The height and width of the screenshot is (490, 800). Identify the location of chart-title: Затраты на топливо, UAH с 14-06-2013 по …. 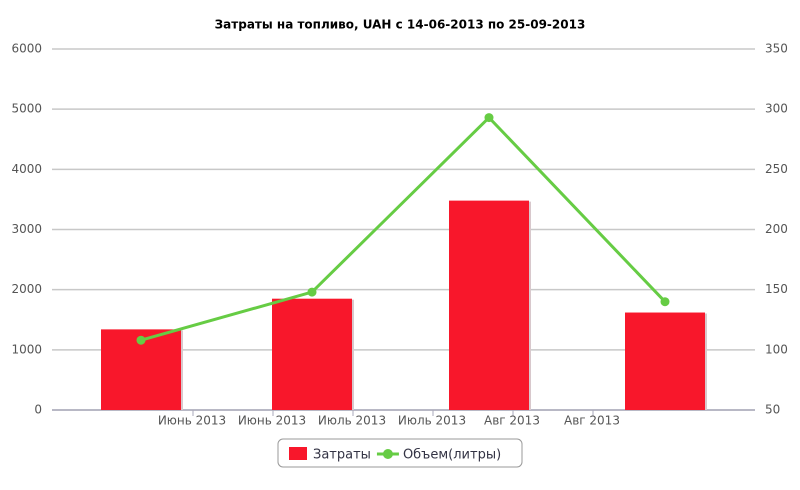
(400, 25).